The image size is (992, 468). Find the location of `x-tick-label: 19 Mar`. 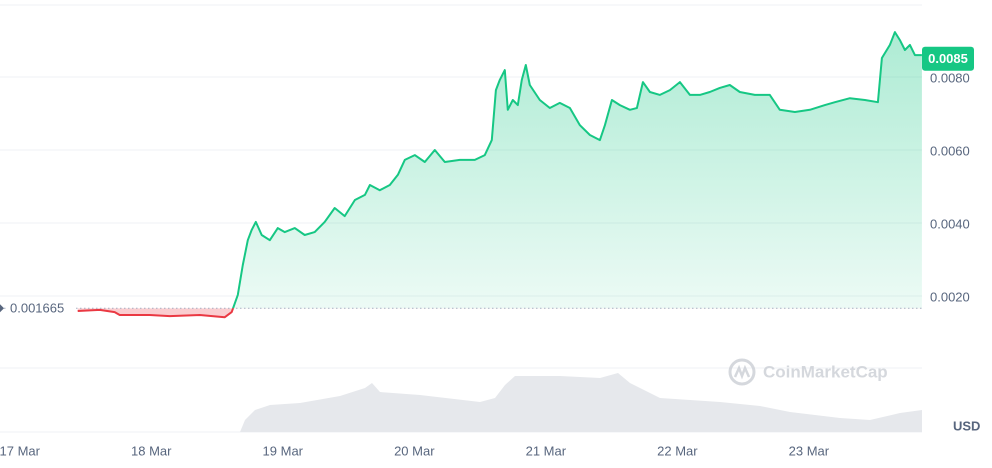

x-tick-label: 19 Mar is located at coordinates (283, 450).